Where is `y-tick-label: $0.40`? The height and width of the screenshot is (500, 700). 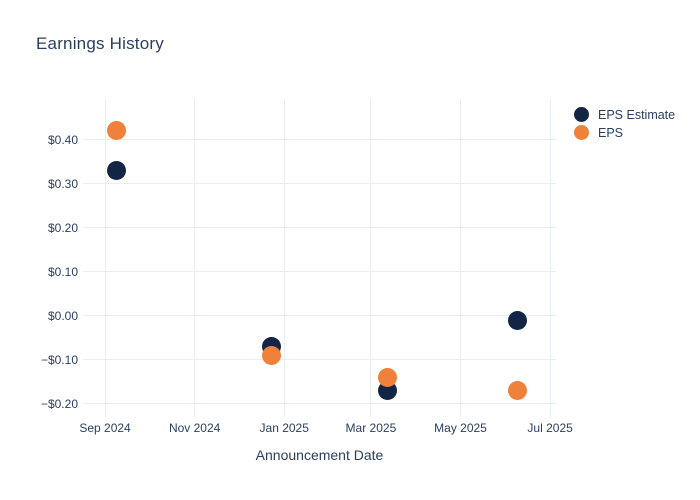 y-tick-label: $0.40 is located at coordinates (62, 139).